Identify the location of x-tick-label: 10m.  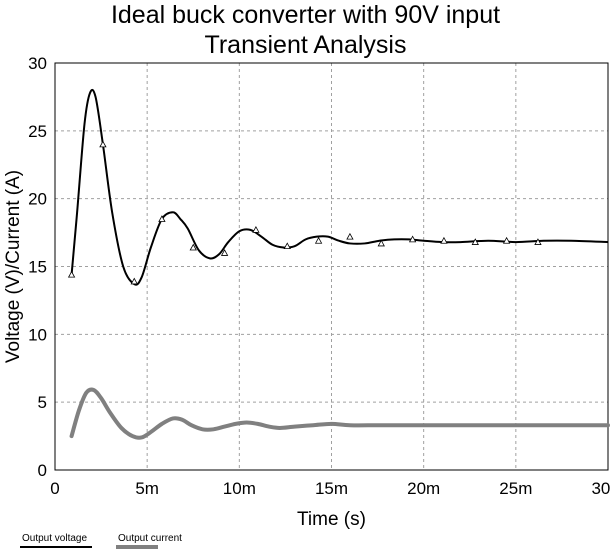
(239, 488).